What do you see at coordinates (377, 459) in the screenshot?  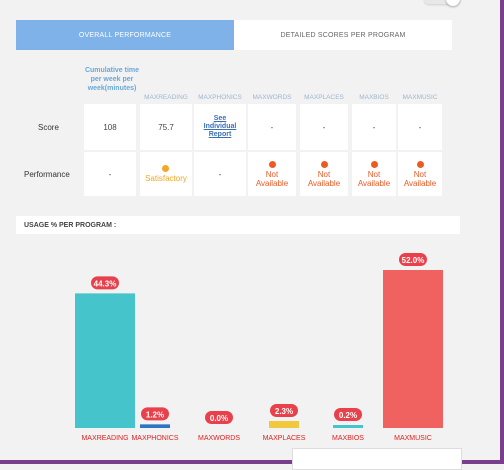 I see `bottom-panel` at bounding box center [377, 459].